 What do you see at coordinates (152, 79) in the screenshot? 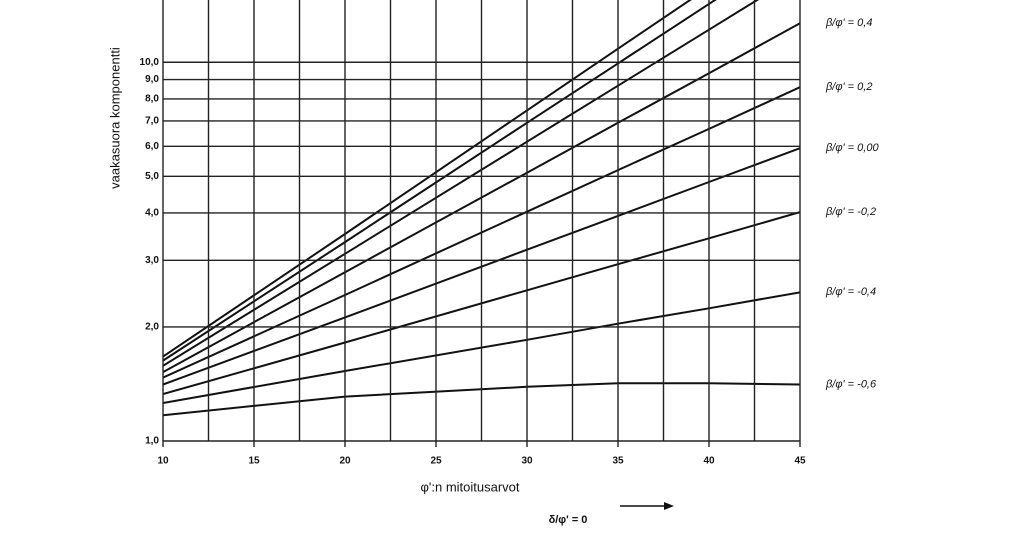
I see `y-tick-label: 9,0` at bounding box center [152, 79].